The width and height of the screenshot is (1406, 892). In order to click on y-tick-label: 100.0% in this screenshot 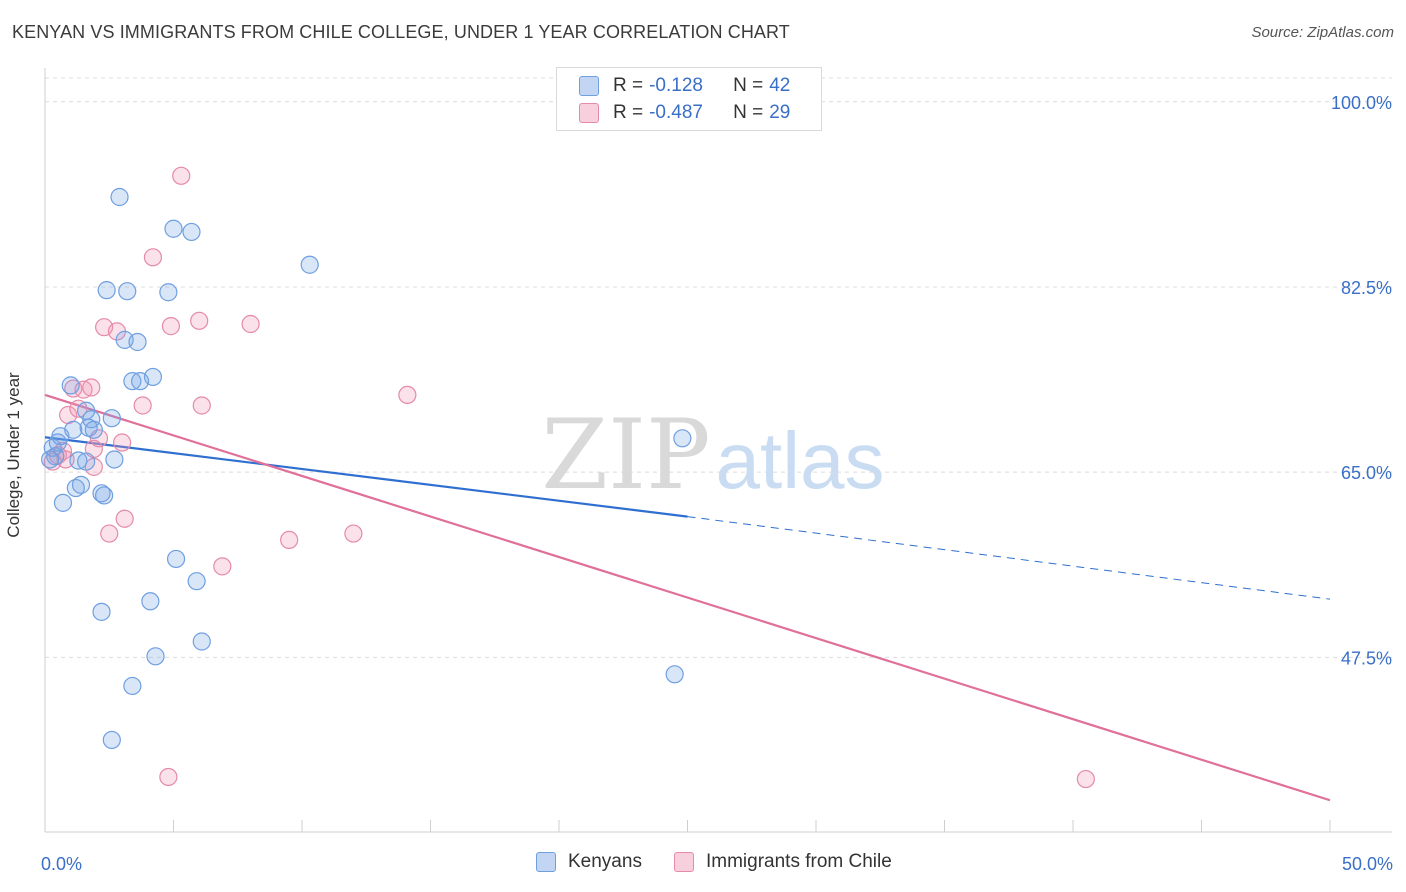, I will do `click(1361, 103)`.